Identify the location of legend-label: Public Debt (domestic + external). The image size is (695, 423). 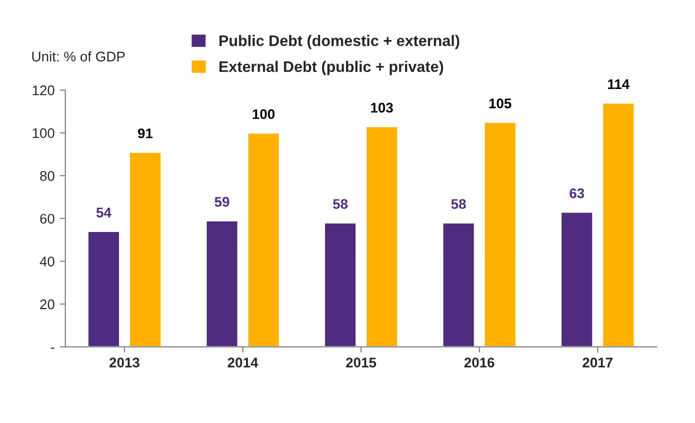
(339, 42).